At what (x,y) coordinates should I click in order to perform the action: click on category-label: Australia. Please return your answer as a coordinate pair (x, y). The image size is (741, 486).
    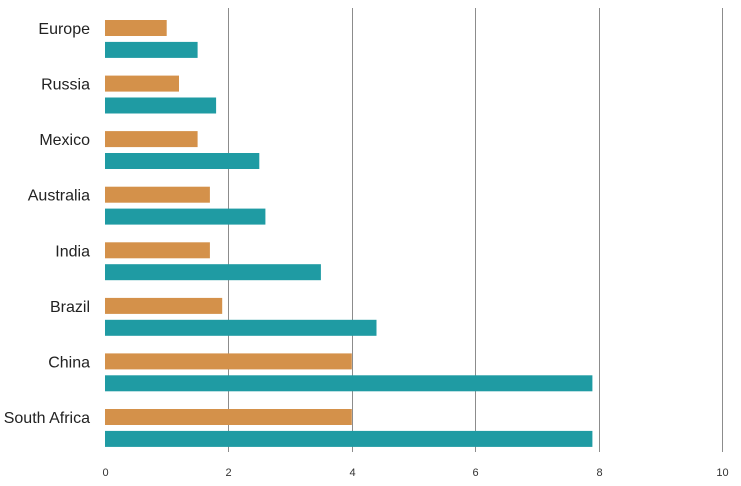
    Looking at the image, I should click on (59, 196).